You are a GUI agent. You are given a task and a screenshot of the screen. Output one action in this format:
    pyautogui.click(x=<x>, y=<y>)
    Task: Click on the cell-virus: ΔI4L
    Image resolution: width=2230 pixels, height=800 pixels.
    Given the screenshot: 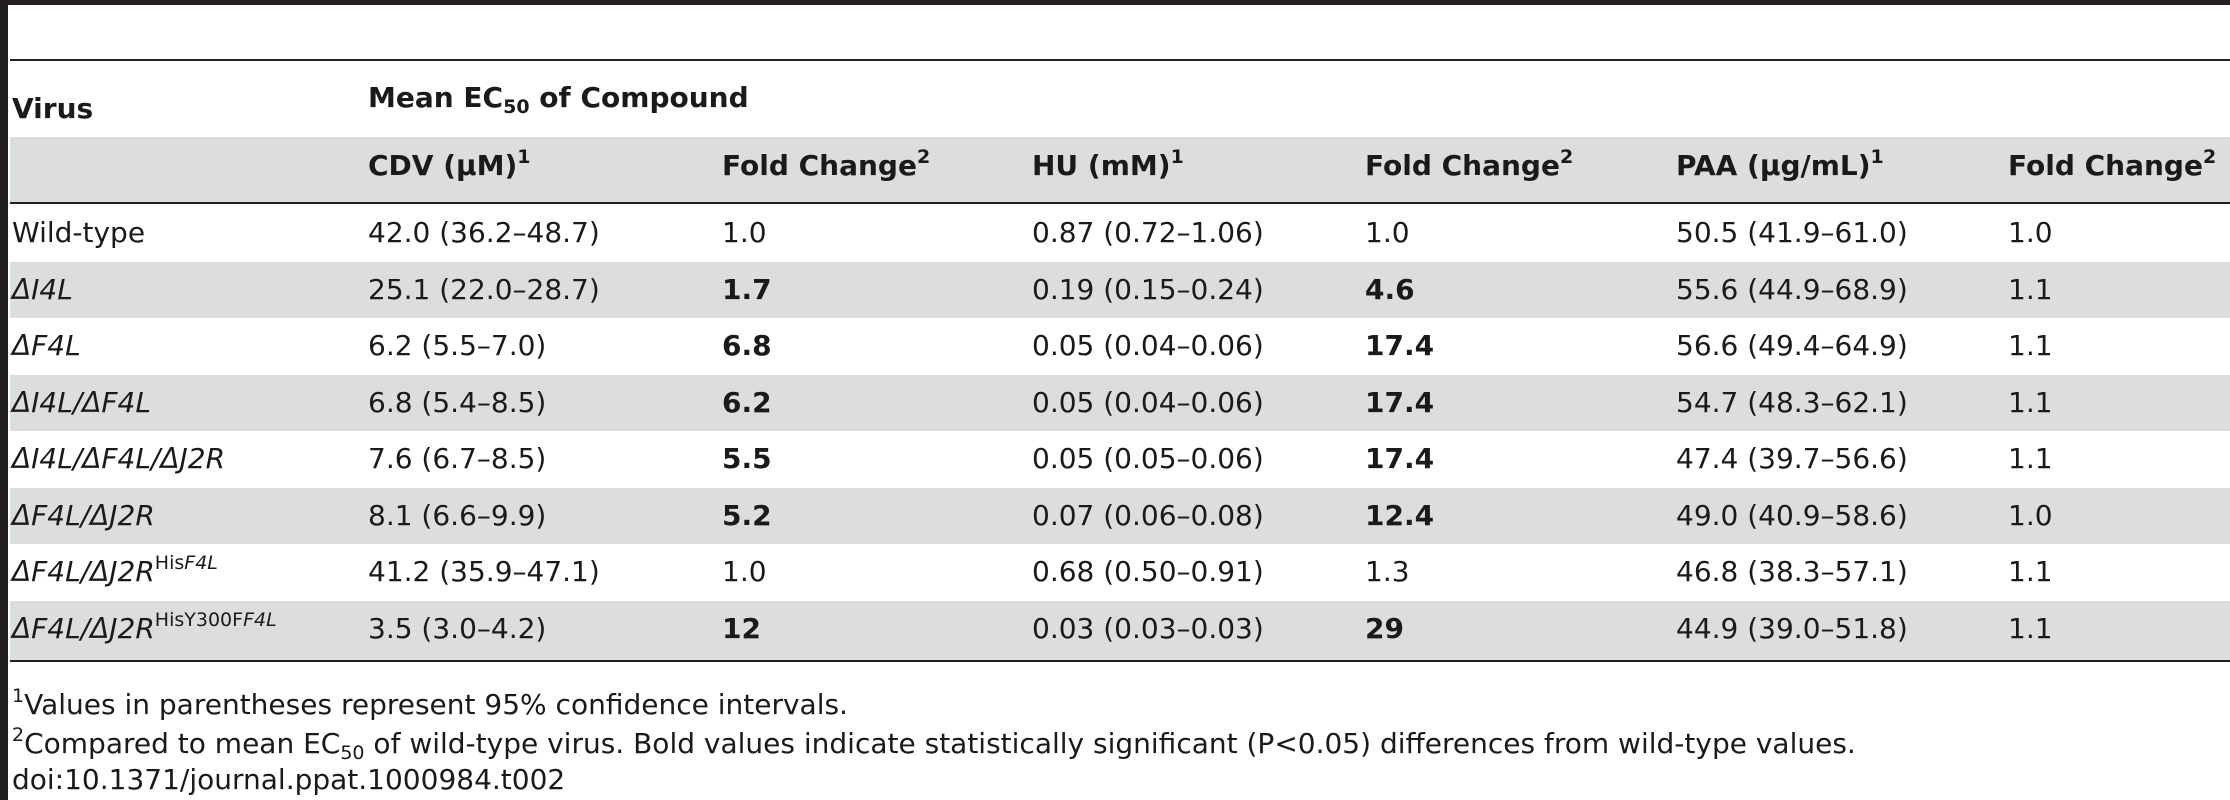 What is the action you would take?
    pyautogui.click(x=42, y=289)
    